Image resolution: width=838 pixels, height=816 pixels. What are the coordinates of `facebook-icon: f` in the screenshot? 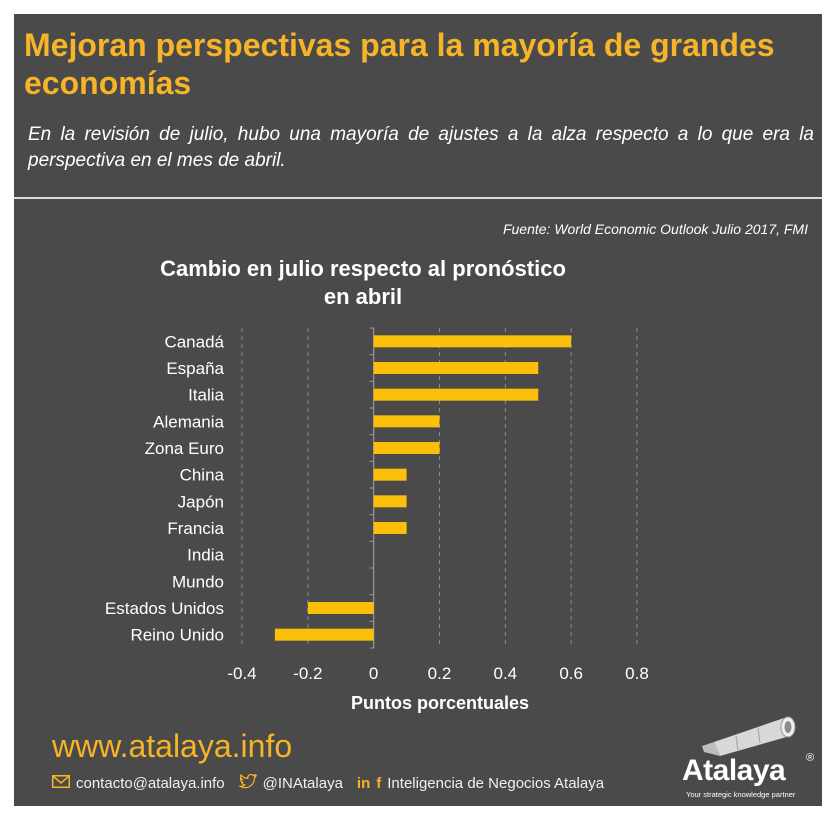 It's located at (379, 783).